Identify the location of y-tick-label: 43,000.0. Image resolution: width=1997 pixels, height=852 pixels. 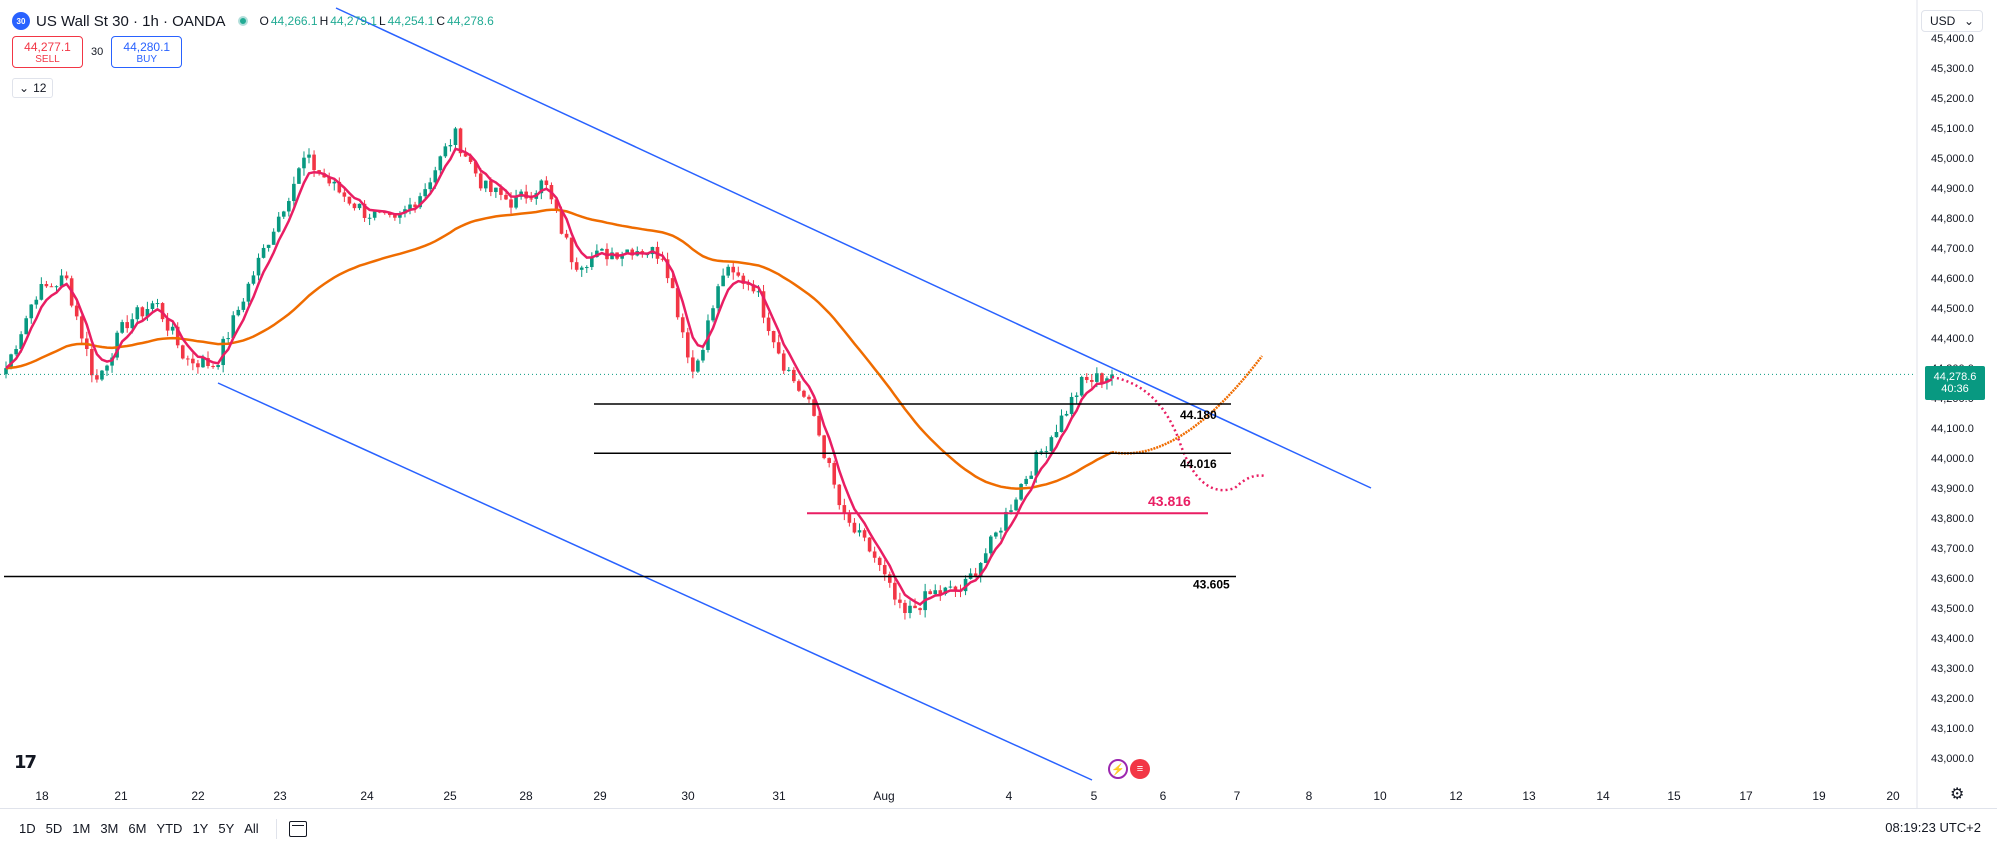
(1952, 759).